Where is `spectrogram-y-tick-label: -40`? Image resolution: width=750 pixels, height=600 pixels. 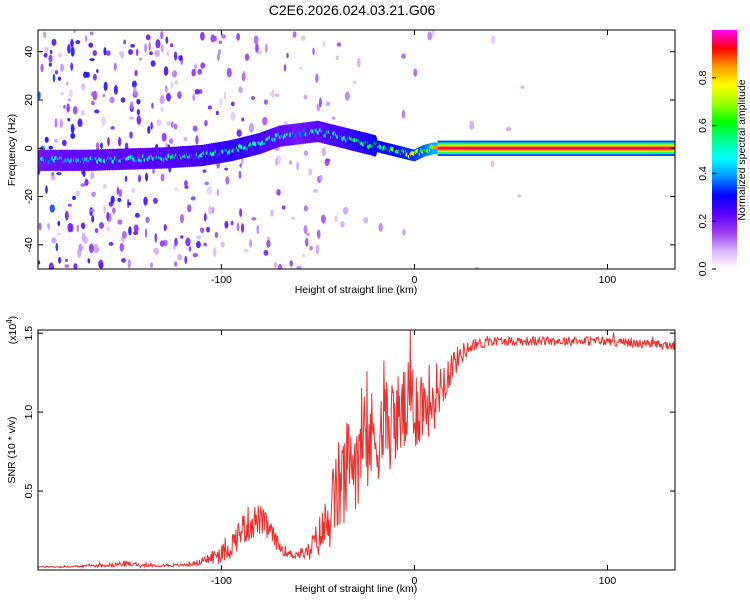 spectrogram-y-tick-label: -40 is located at coordinates (29, 244).